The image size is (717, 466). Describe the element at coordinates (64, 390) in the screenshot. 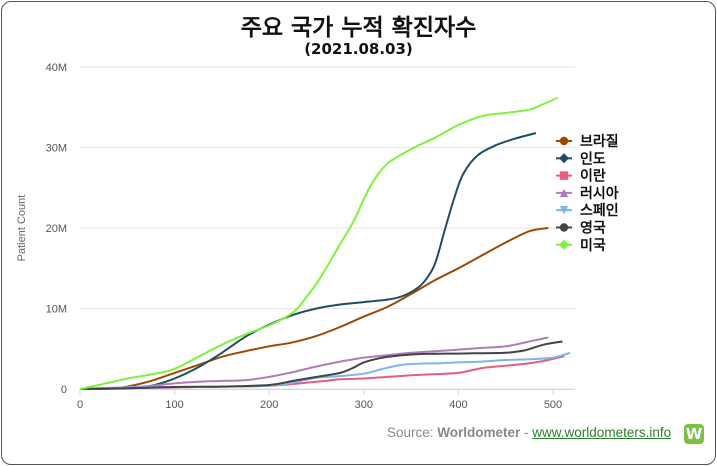

I see `y-tick-label: 0` at that location.